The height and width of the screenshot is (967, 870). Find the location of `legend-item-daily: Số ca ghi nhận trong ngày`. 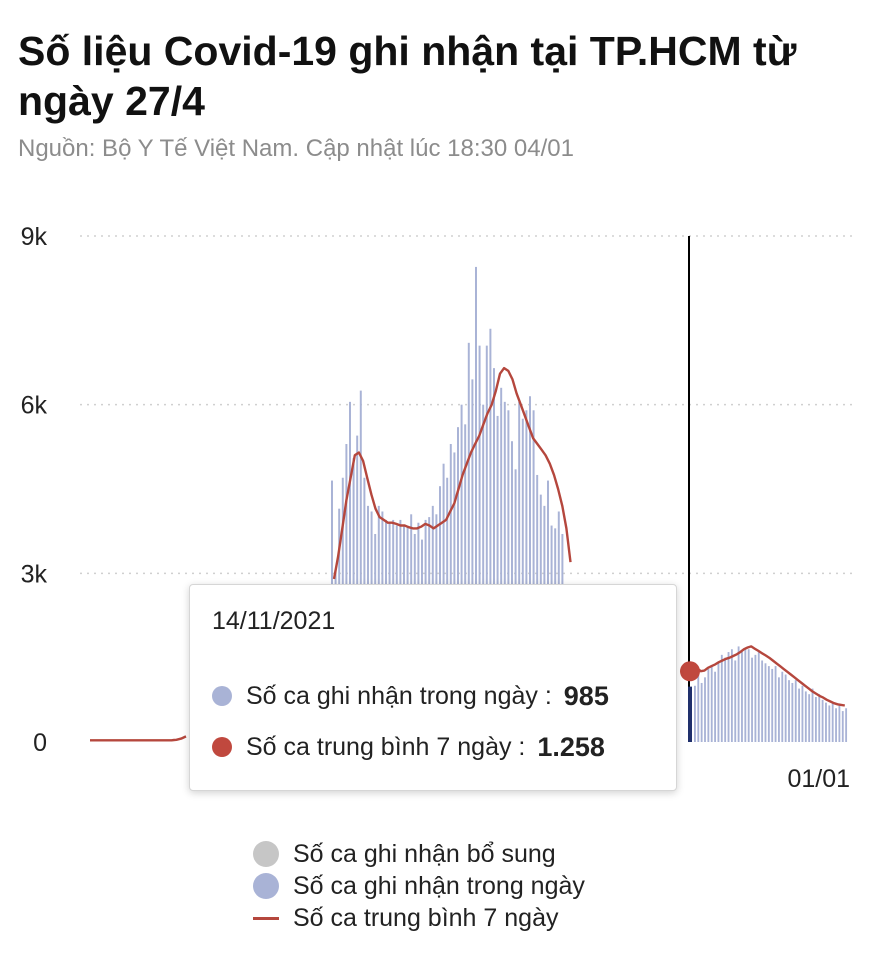

legend-item-daily: Số ca ghi nhận trong ngày is located at coordinates (419, 886).